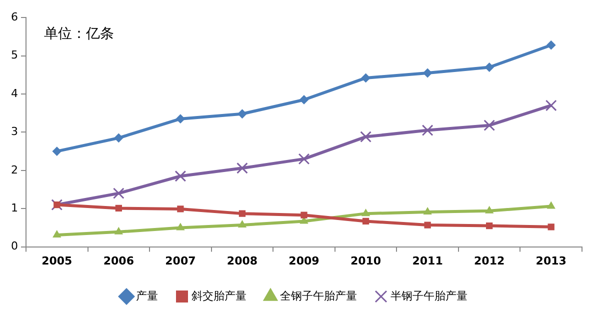  Describe the element at coordinates (57, 261) in the screenshot. I see `x-tick-label: 2005` at that location.